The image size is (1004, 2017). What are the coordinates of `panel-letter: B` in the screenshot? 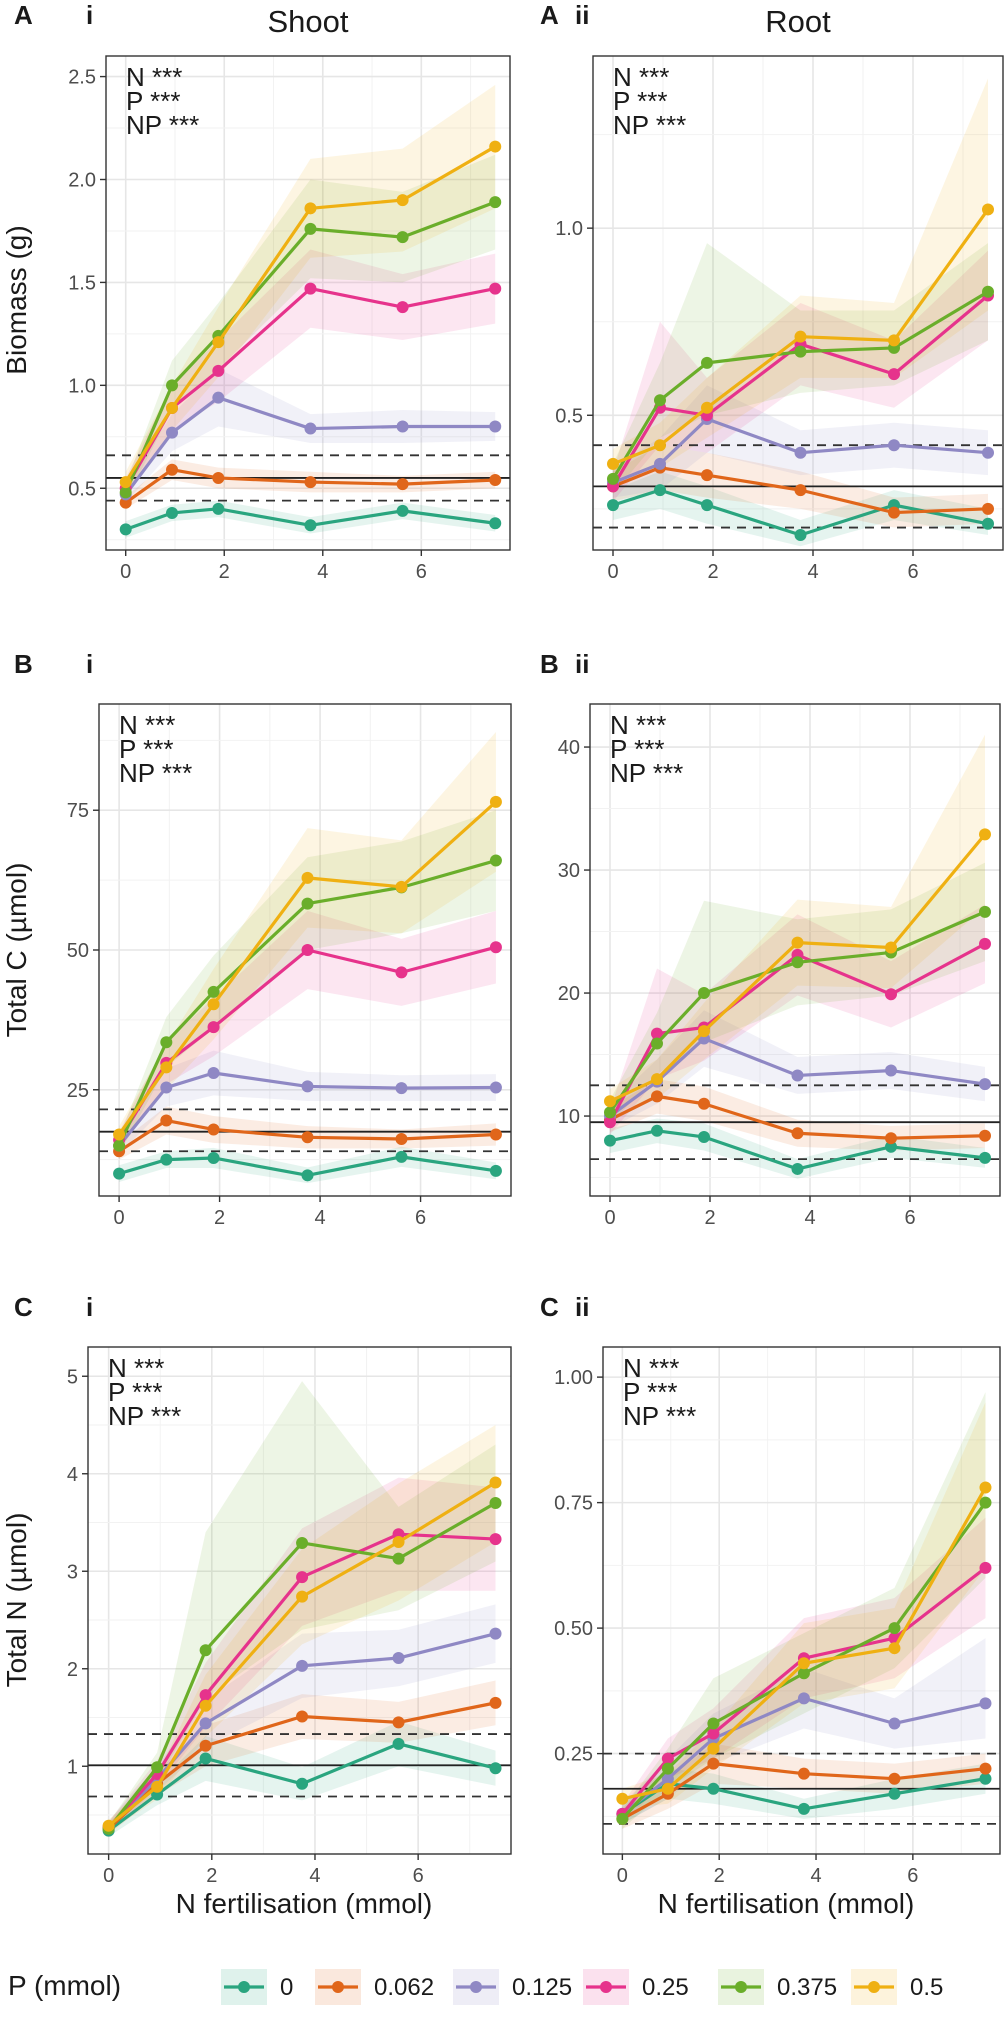 It's located at (23, 664).